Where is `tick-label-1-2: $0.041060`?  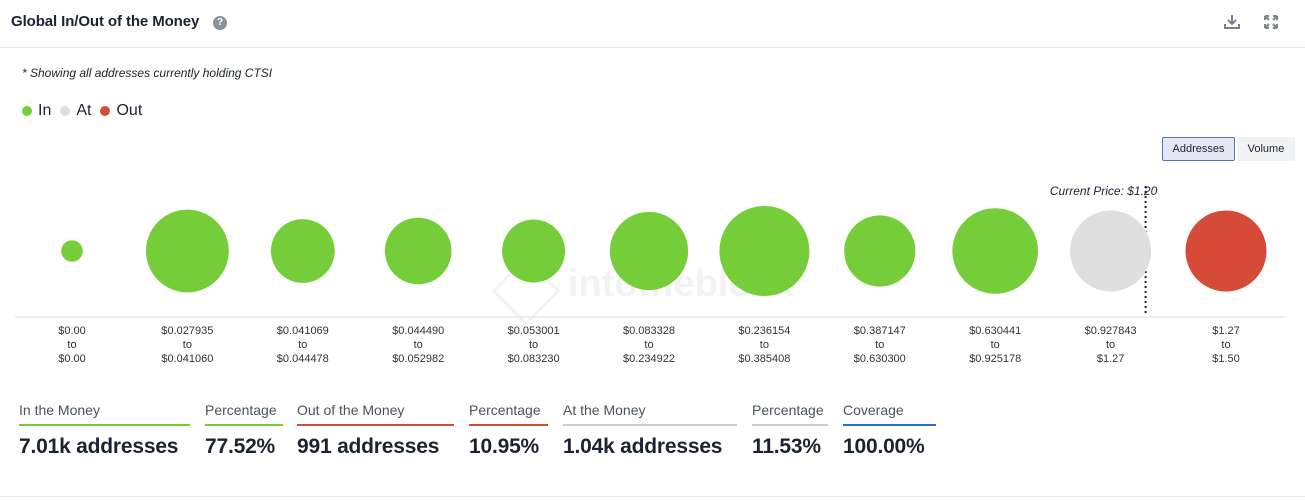 tick-label-1-2: $0.041060 is located at coordinates (187, 359).